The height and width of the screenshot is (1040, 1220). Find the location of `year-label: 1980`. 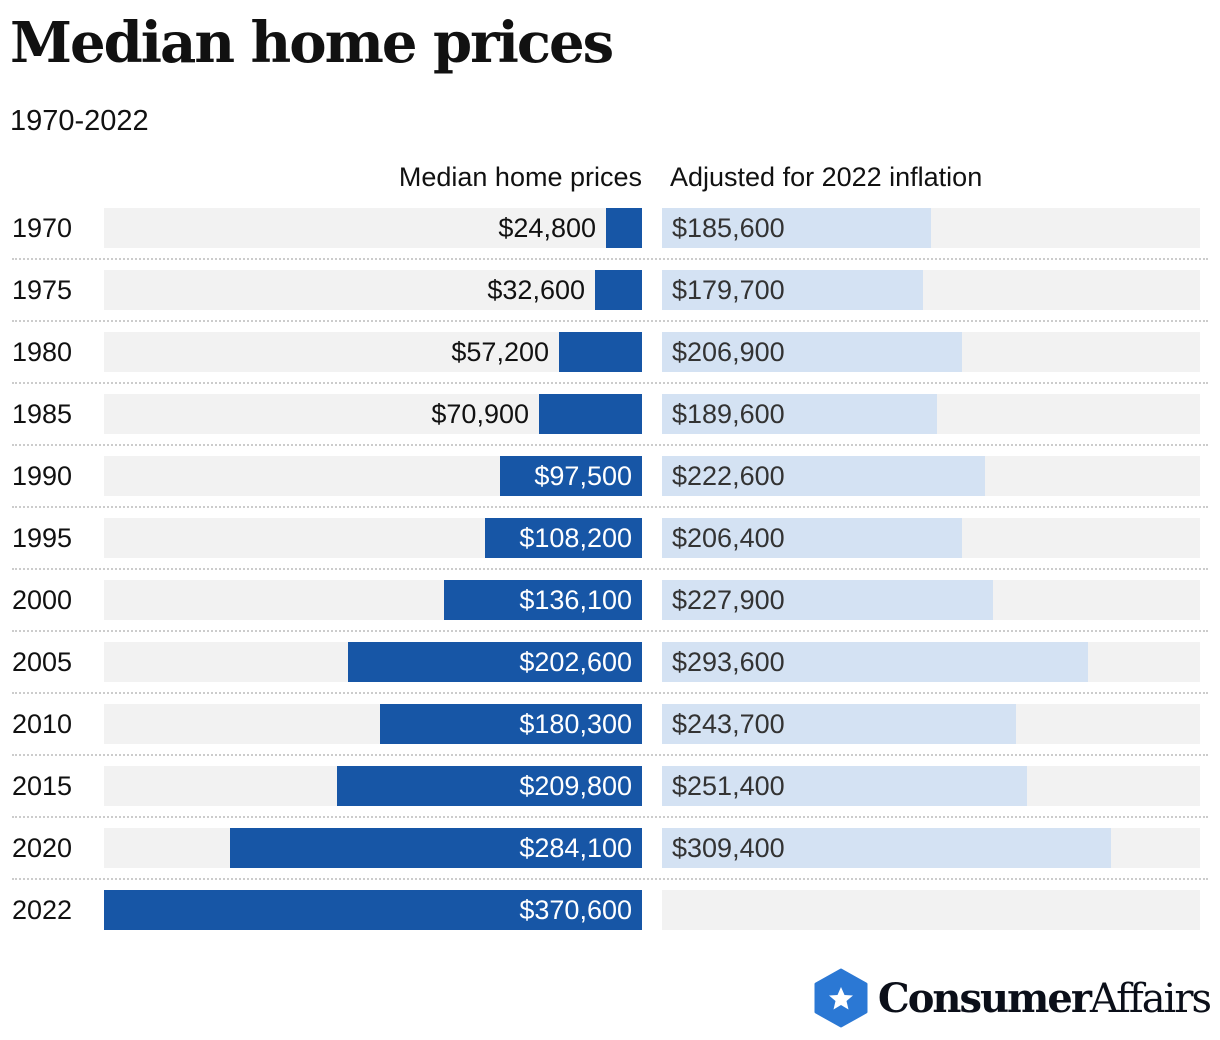

year-label: 1980 is located at coordinates (42, 352).